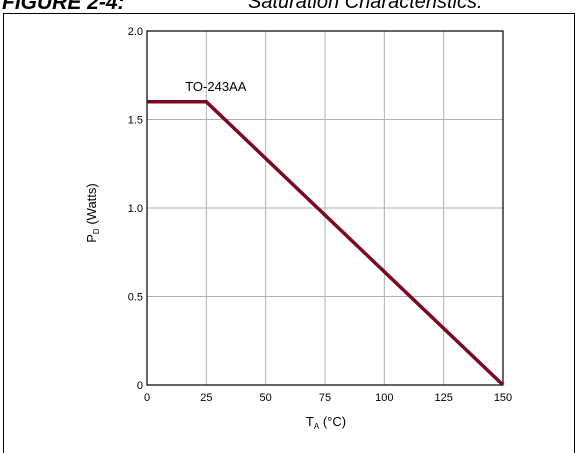 The height and width of the screenshot is (453, 578). I want to click on x-axis-label-rest: (°C), so click(332, 421).